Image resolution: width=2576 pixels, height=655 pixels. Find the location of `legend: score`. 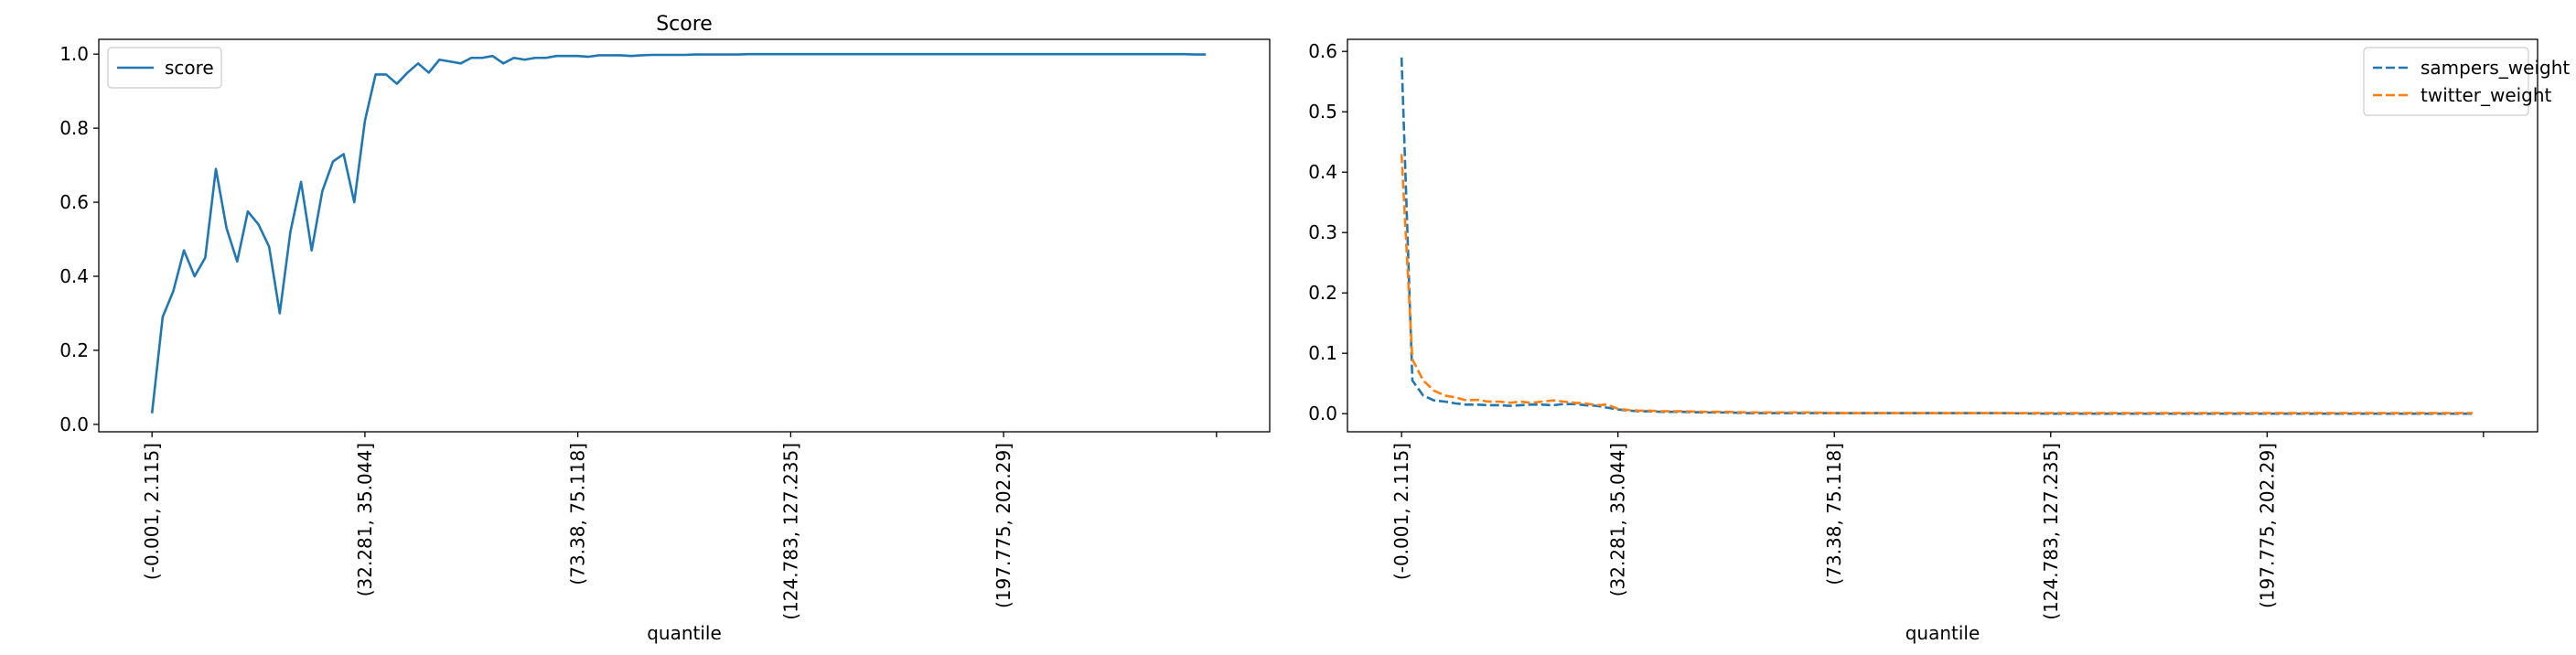

legend: score is located at coordinates (164, 68).